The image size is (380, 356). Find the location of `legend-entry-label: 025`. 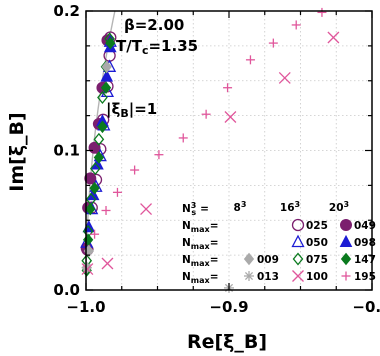

legend-entry-label: 025 is located at coordinates (317, 226).